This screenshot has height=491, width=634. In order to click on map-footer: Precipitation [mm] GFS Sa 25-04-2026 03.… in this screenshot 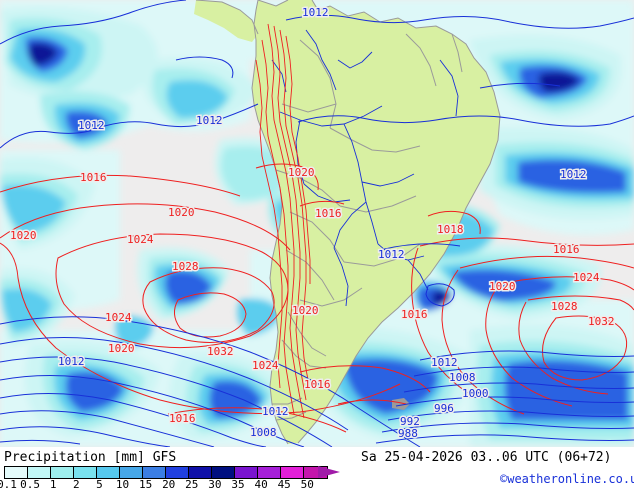, I will do `click(317, 469)`.